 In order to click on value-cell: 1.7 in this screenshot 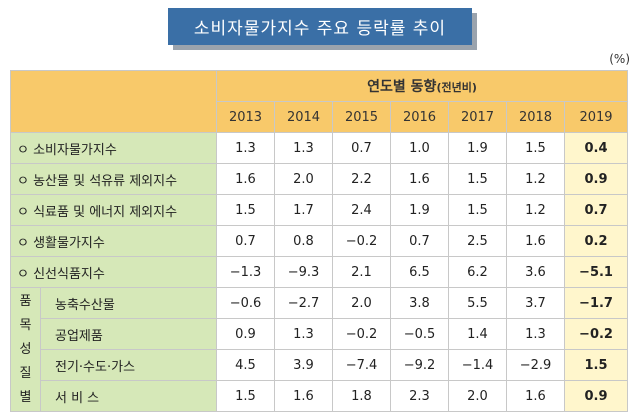, I will do `click(303, 210)`.